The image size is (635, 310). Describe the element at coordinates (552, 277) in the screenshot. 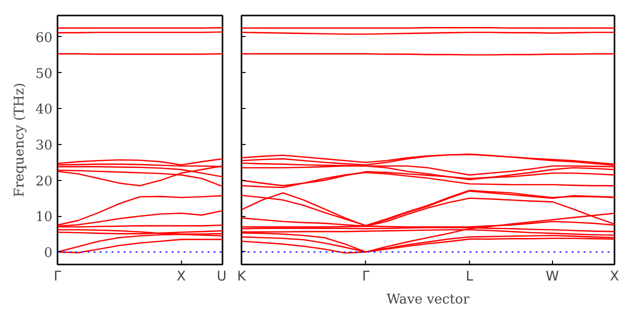

I see `x-tick-label: W` at that location.